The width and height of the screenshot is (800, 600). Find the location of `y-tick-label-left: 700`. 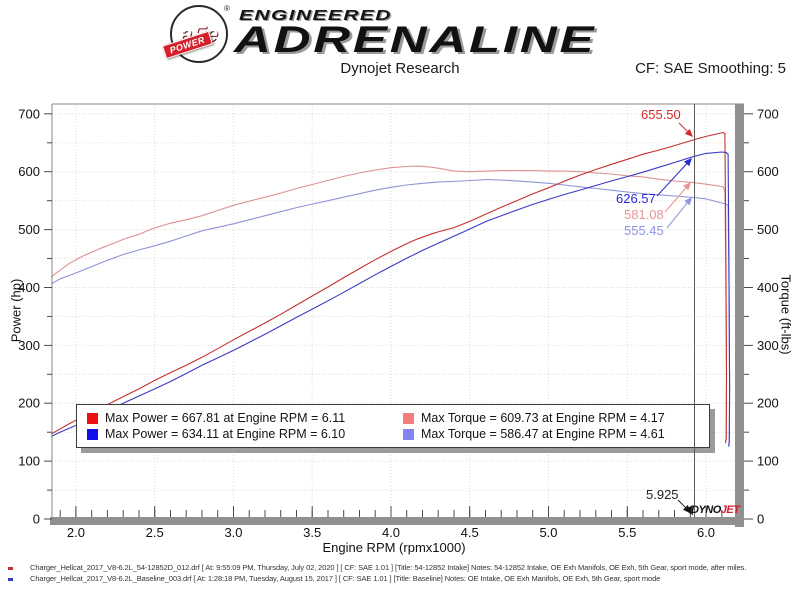

y-tick-label-left: 700 is located at coordinates (29, 113).